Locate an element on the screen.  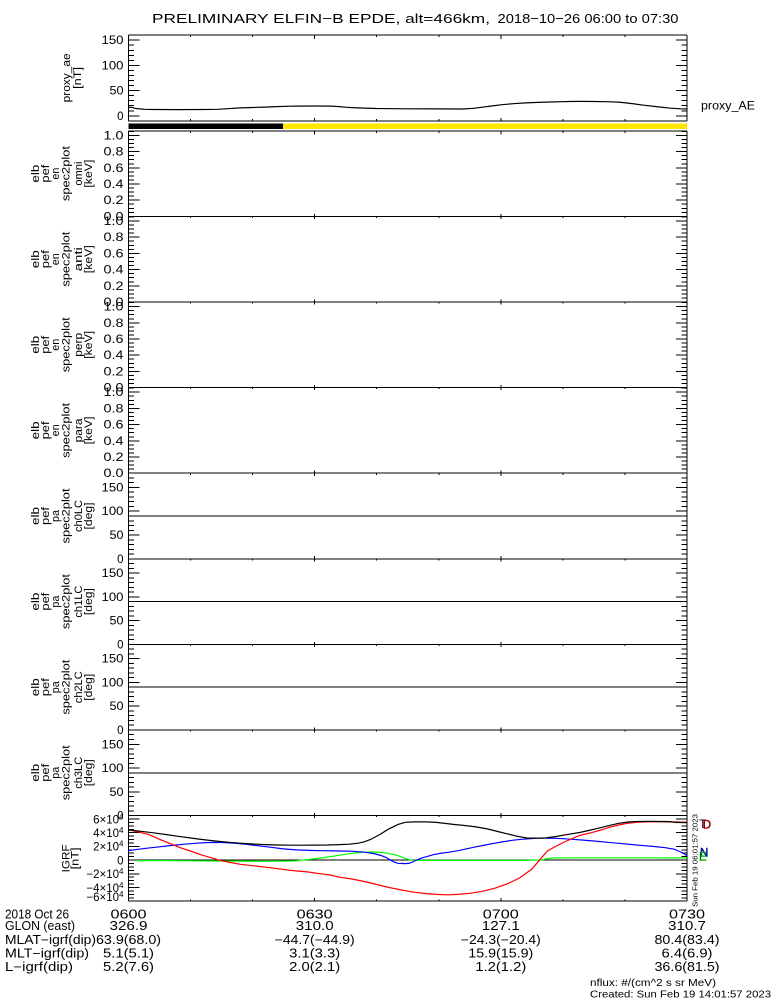
svg-text: 0700 is located at coordinates (501, 915).